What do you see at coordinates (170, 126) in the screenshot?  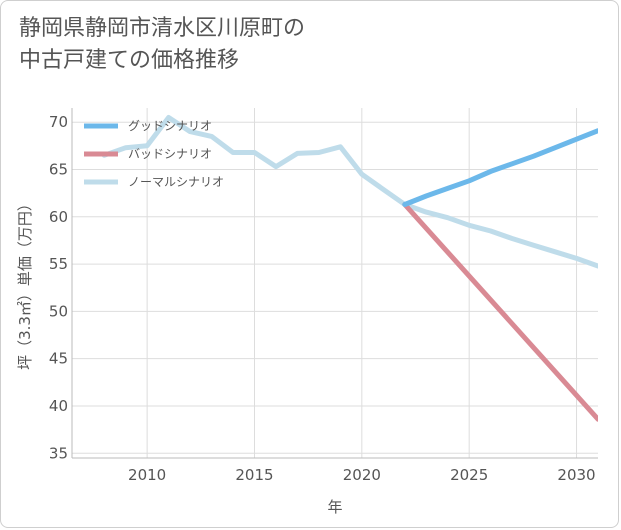 I see `legend-label-0: グッドシナリオ` at bounding box center [170, 126].